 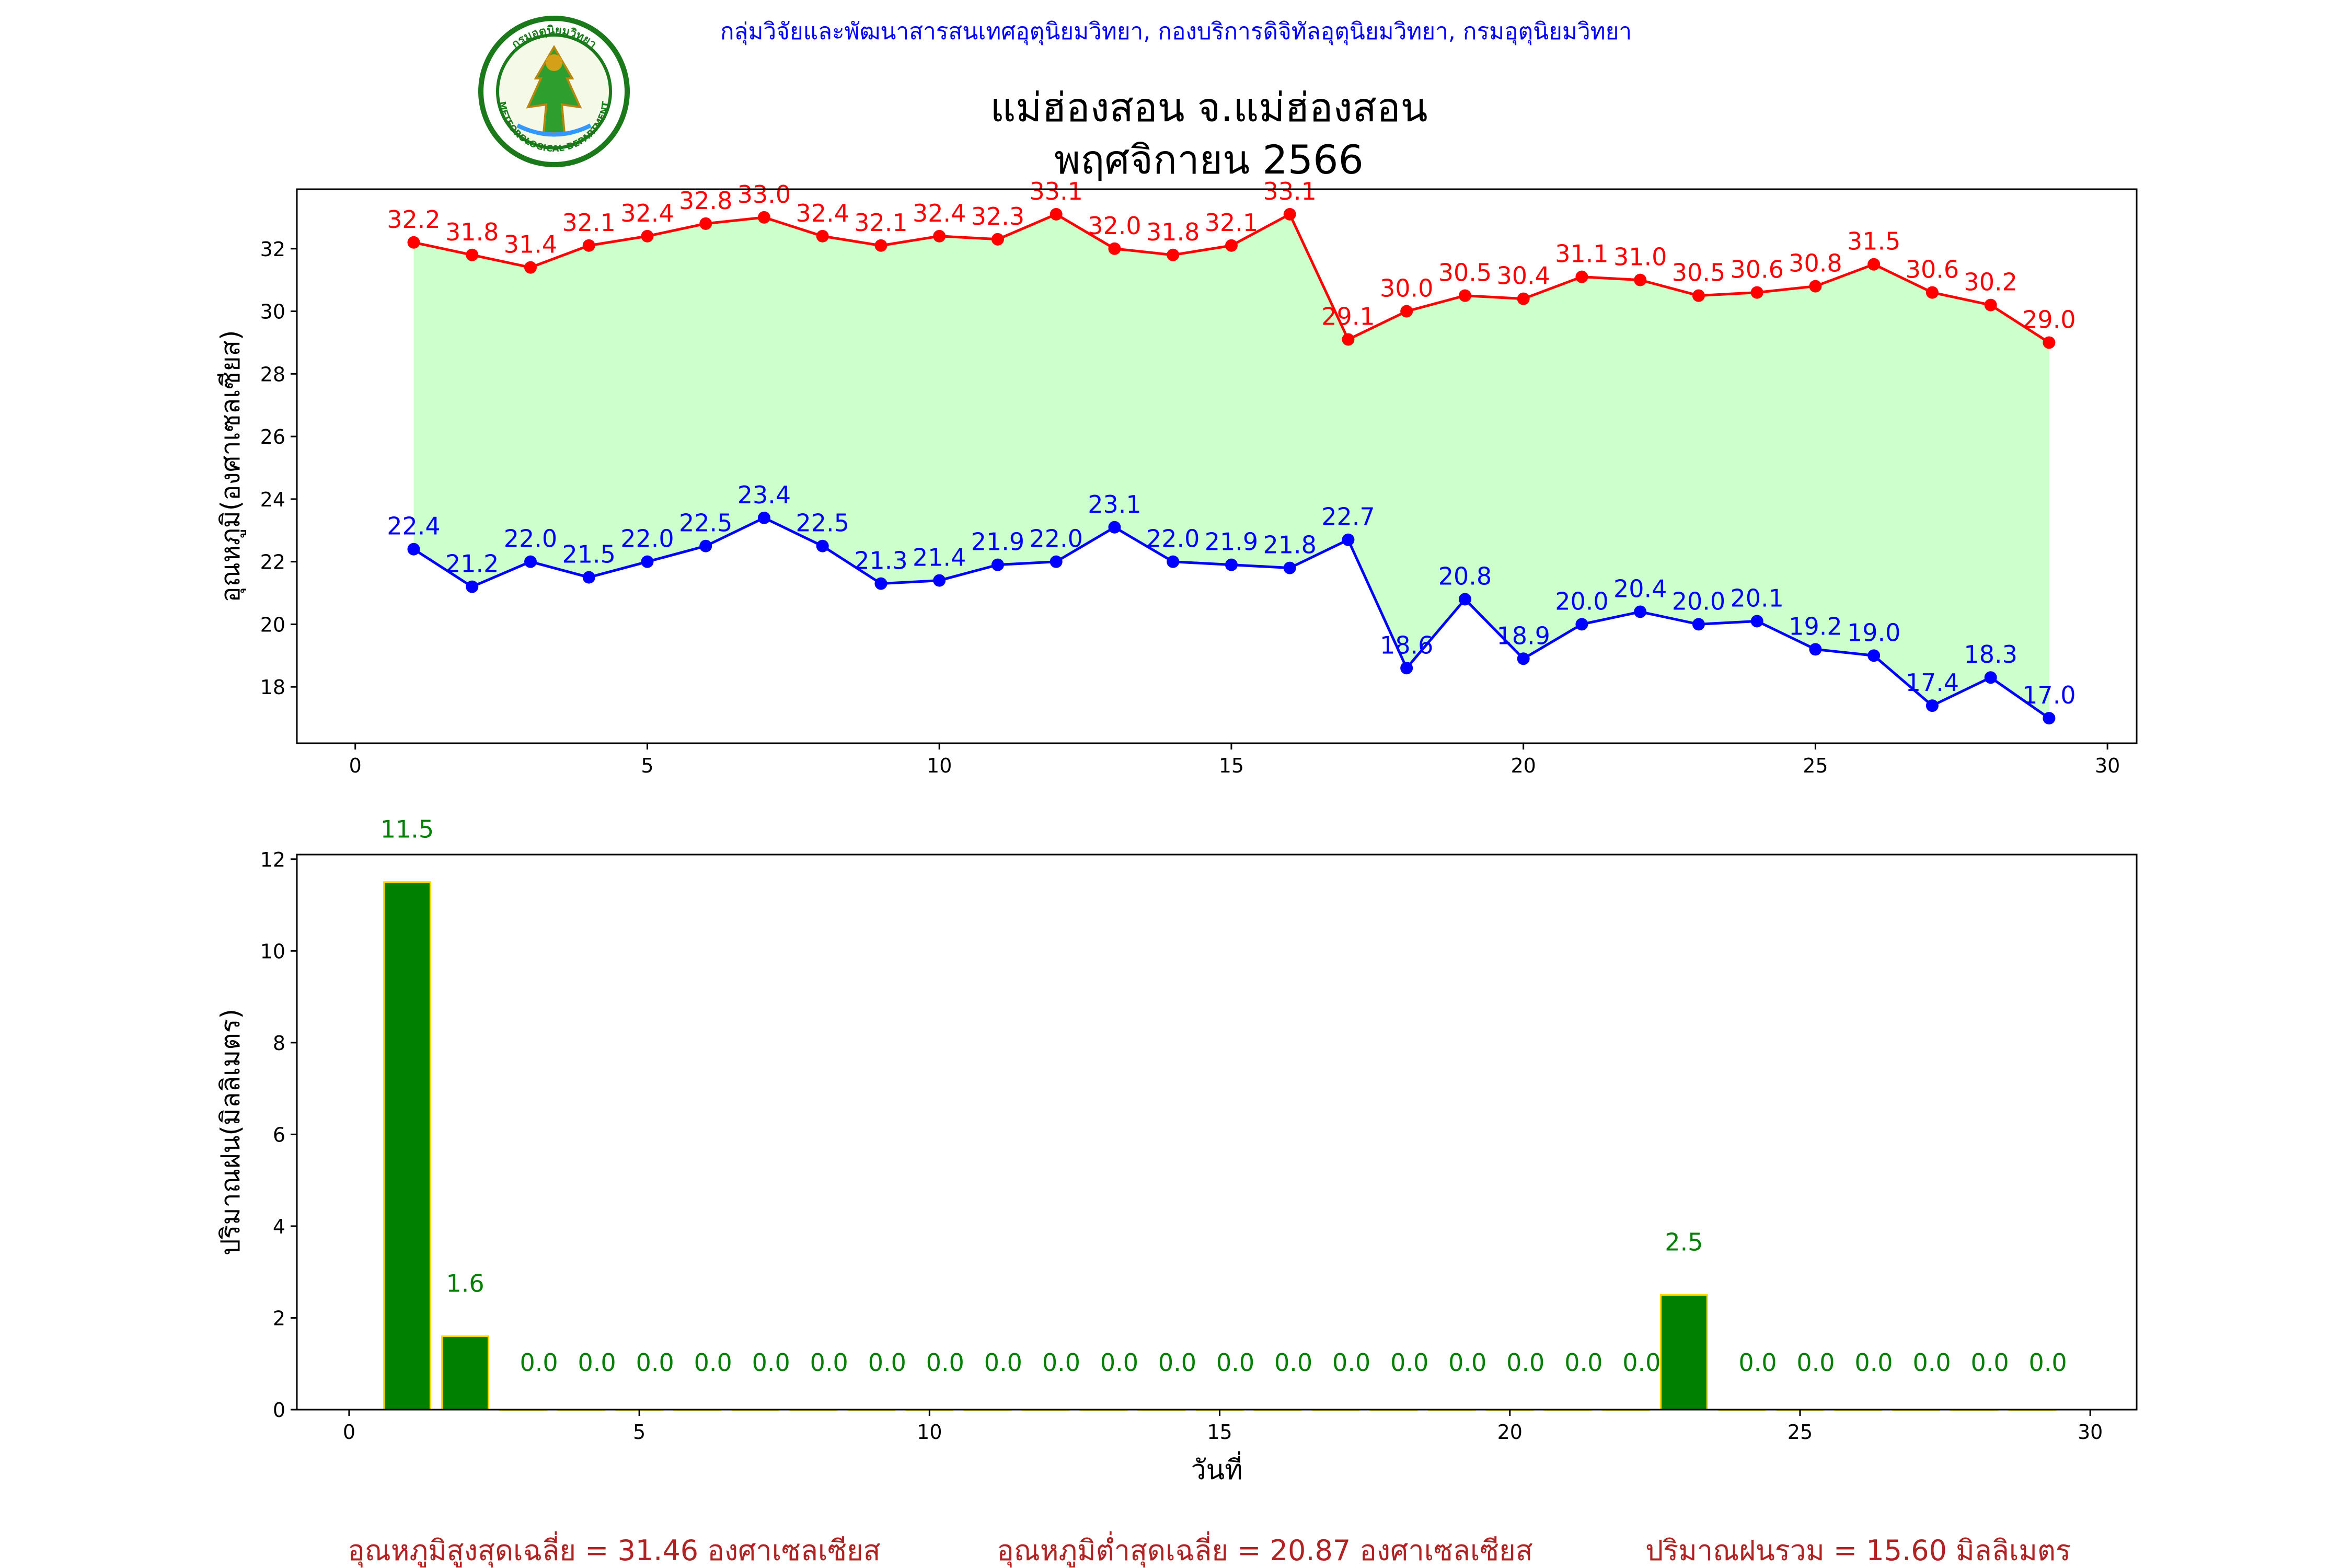 What do you see at coordinates (929, 1432) in the screenshot?
I see `rainfall-x-tick-label: 10` at bounding box center [929, 1432].